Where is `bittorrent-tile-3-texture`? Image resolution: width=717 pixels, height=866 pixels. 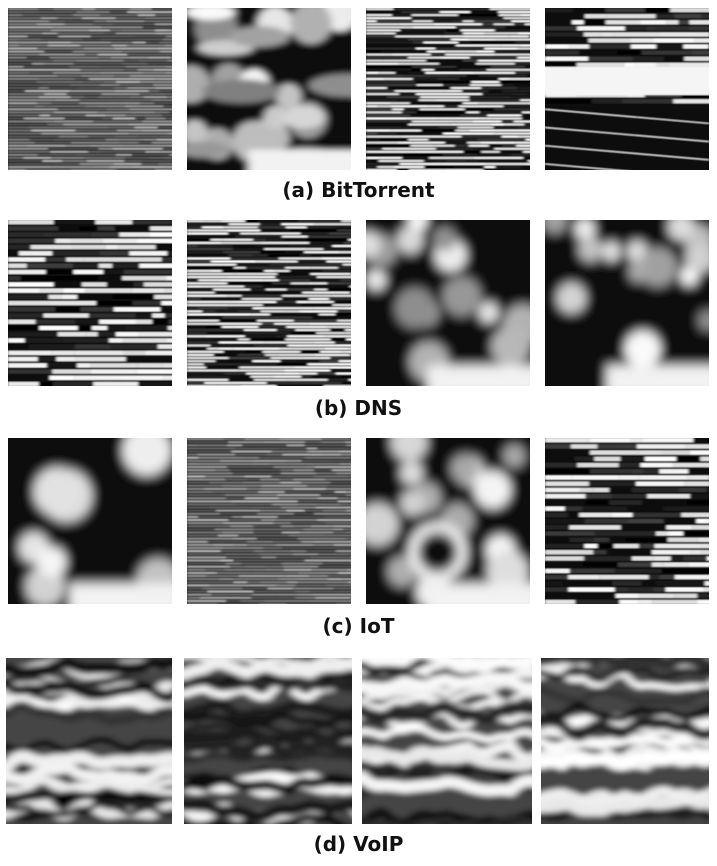 bittorrent-tile-3-texture is located at coordinates (448, 89).